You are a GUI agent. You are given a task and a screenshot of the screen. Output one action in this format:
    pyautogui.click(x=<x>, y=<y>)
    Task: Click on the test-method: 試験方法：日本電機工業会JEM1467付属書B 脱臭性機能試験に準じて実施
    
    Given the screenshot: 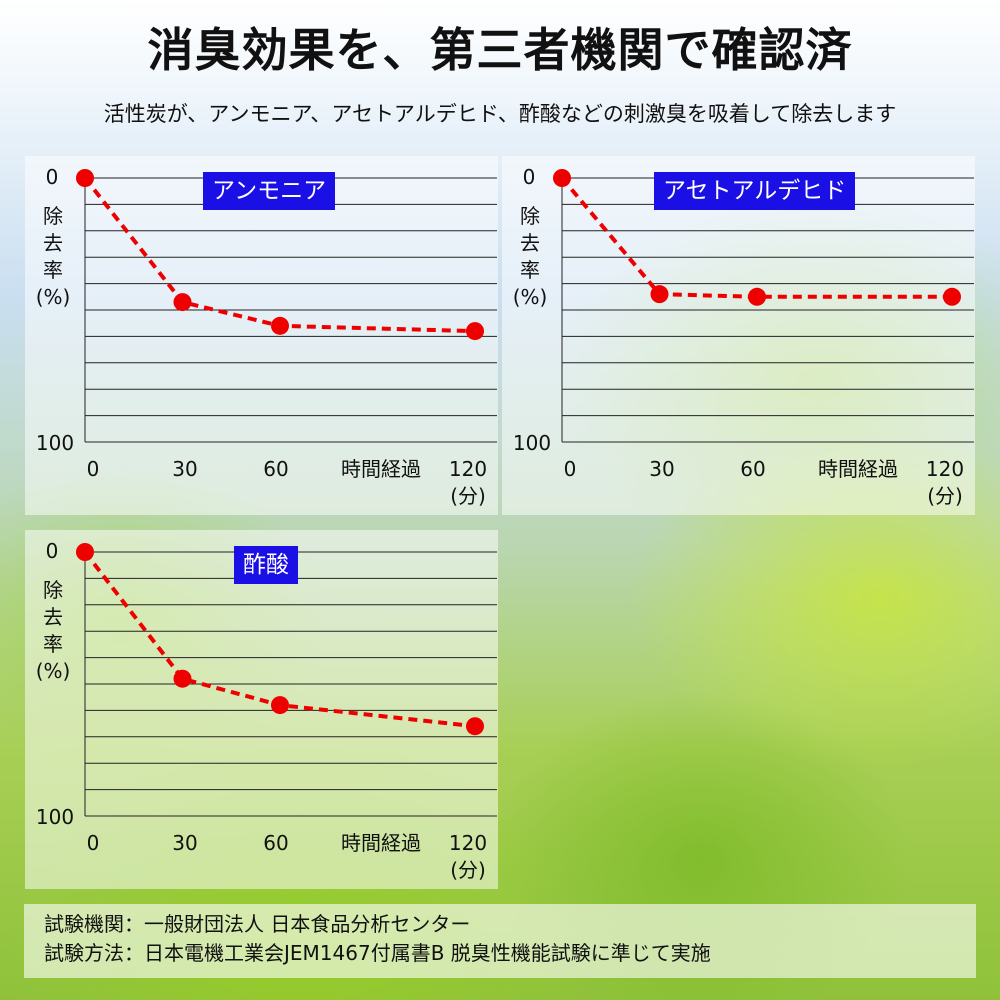 What is the action you would take?
    pyautogui.click(x=377, y=953)
    